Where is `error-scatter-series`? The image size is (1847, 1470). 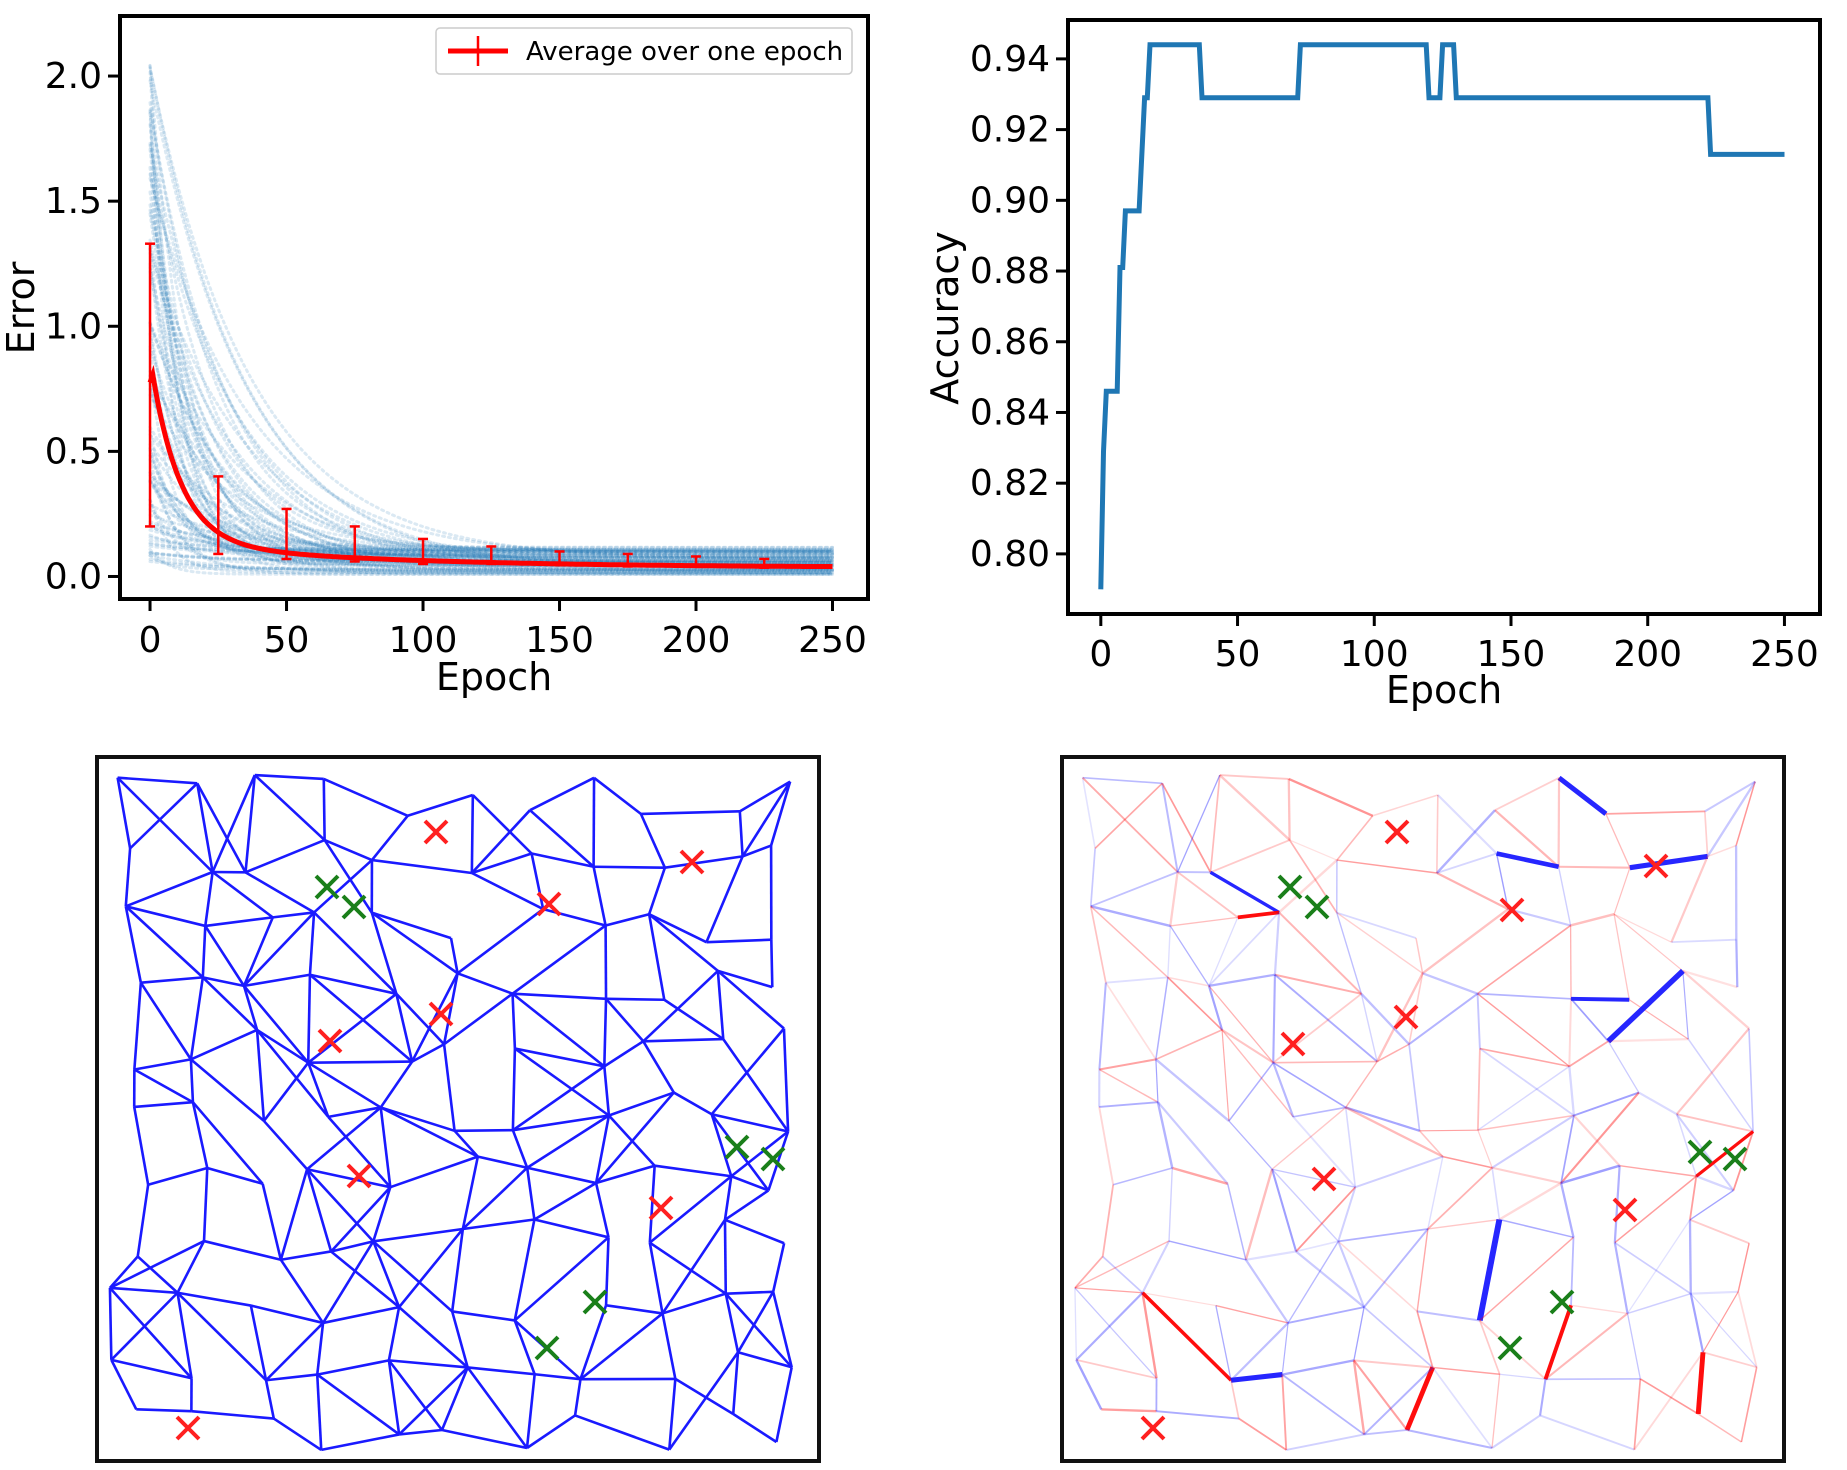
error-scatter-series is located at coordinates (491, 319).